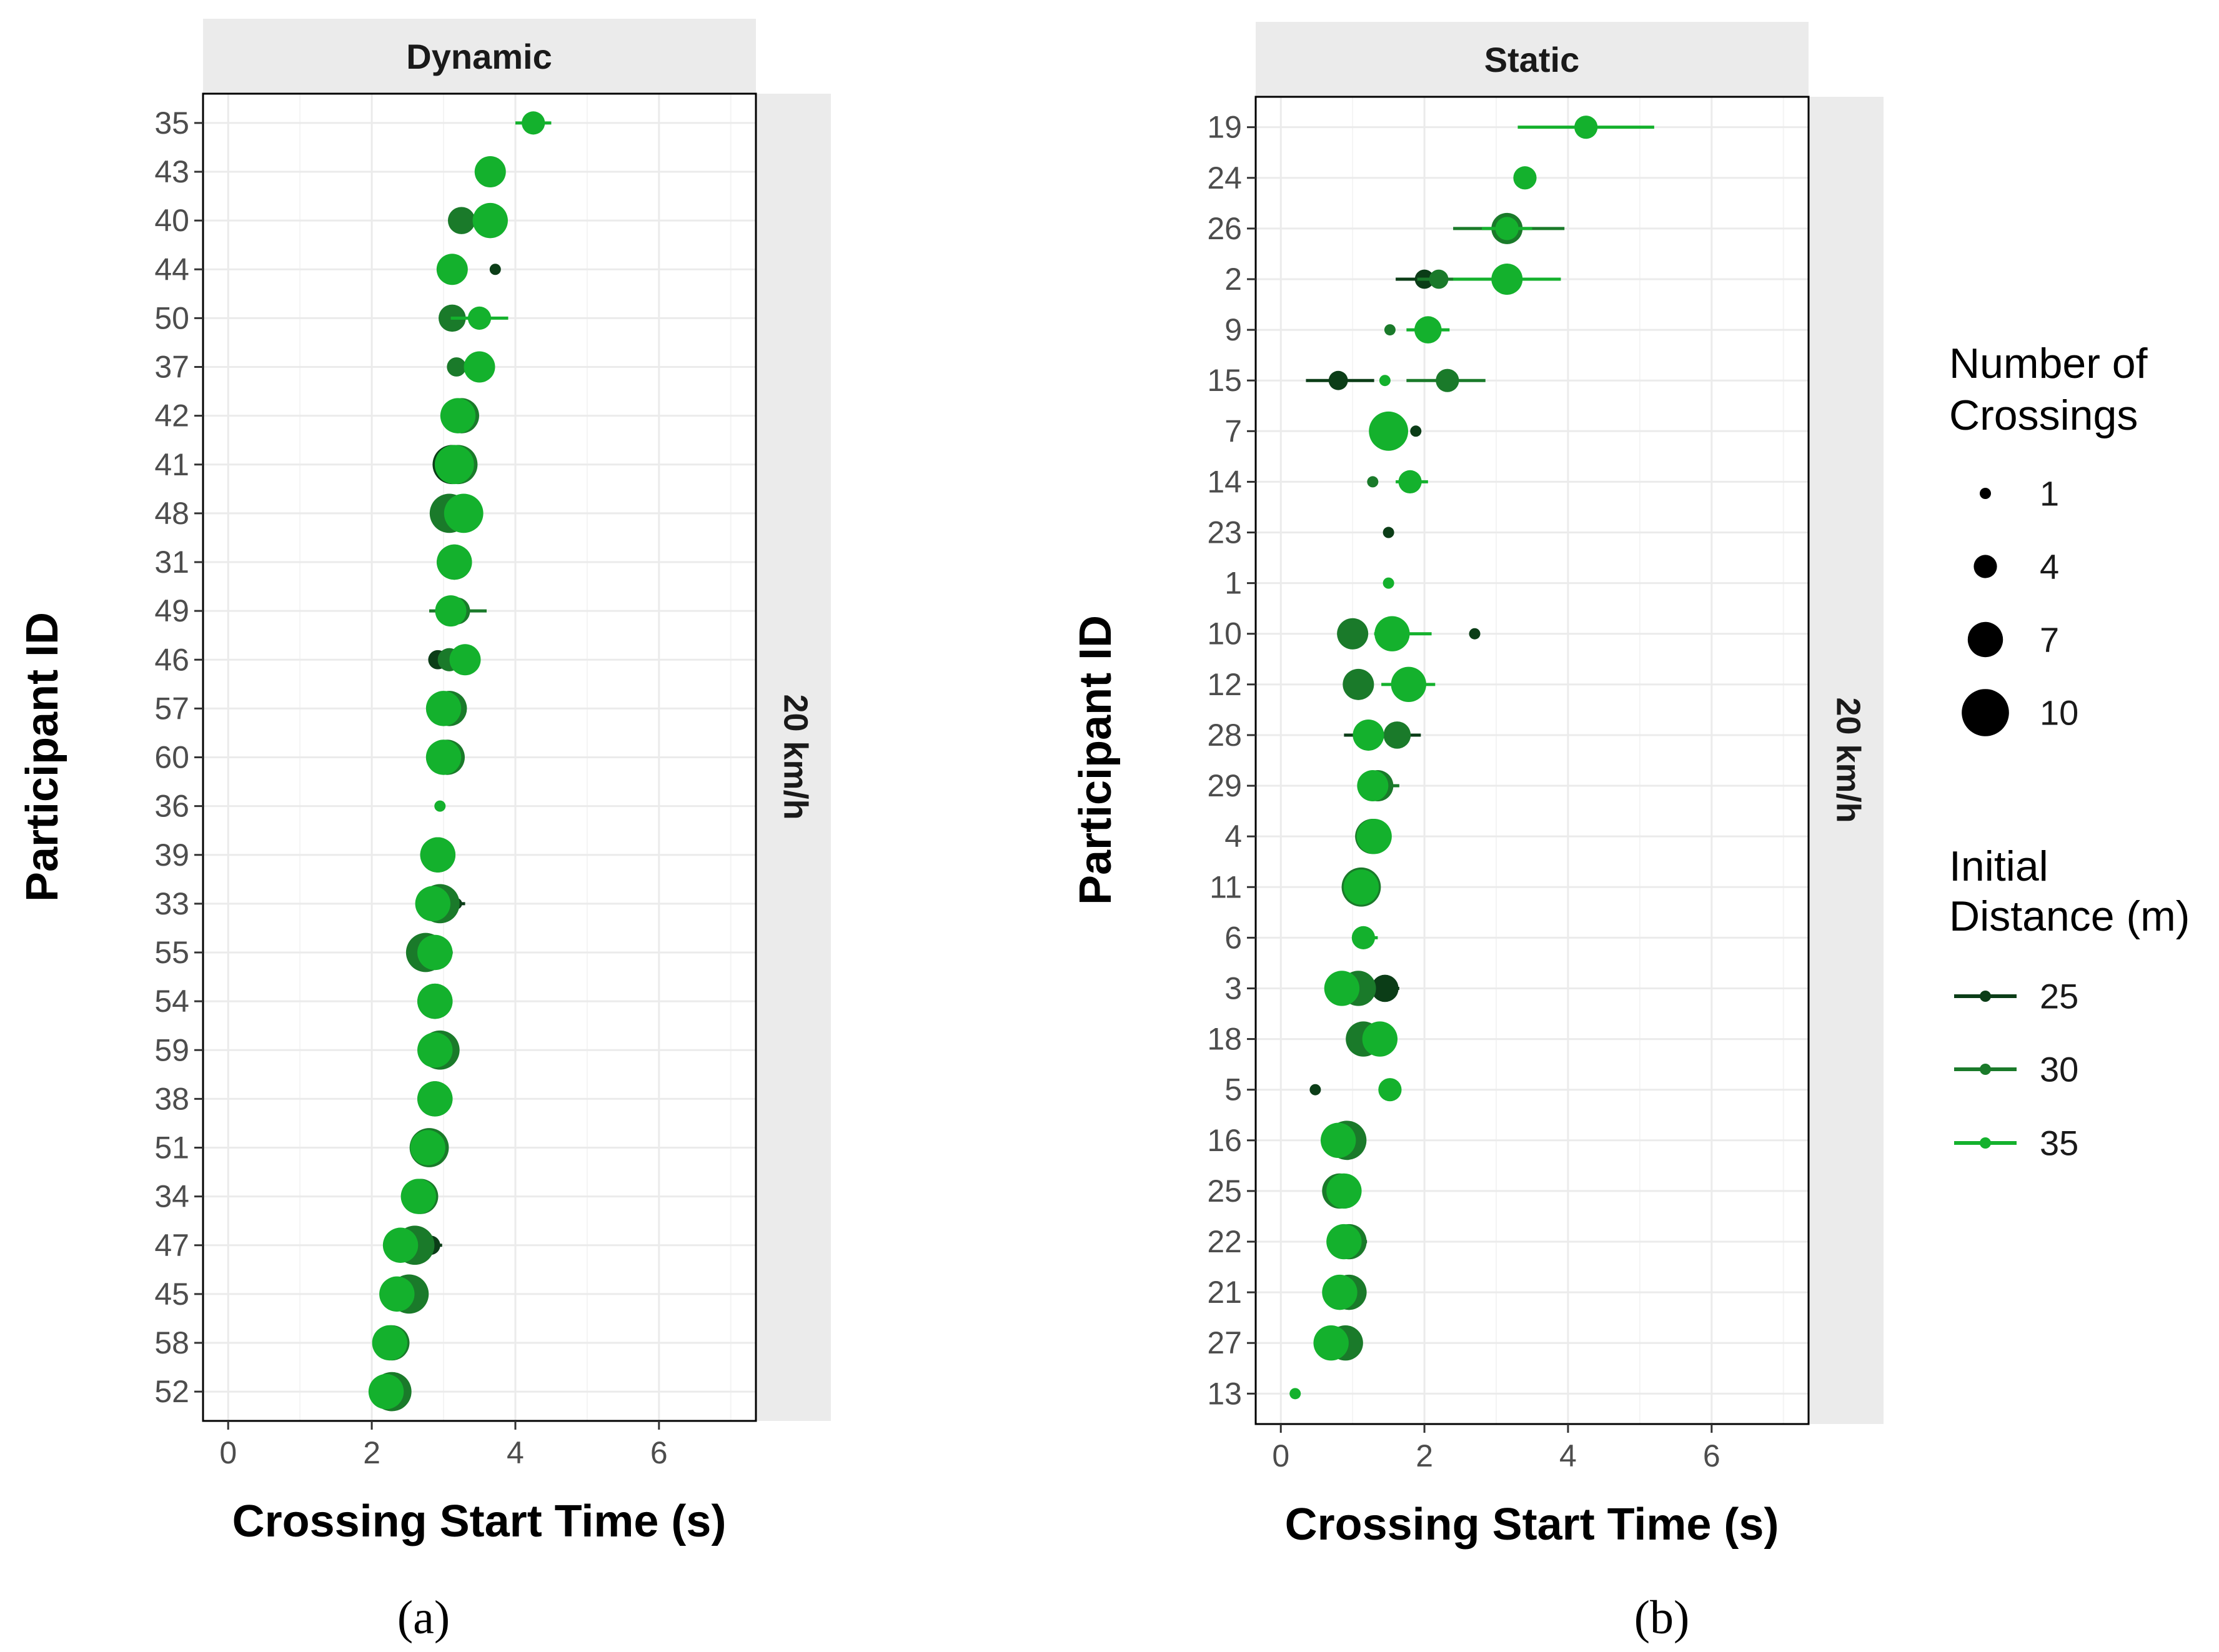  What do you see at coordinates (451, 611) in the screenshot?
I see `point-dynamic-49-d35` at bounding box center [451, 611].